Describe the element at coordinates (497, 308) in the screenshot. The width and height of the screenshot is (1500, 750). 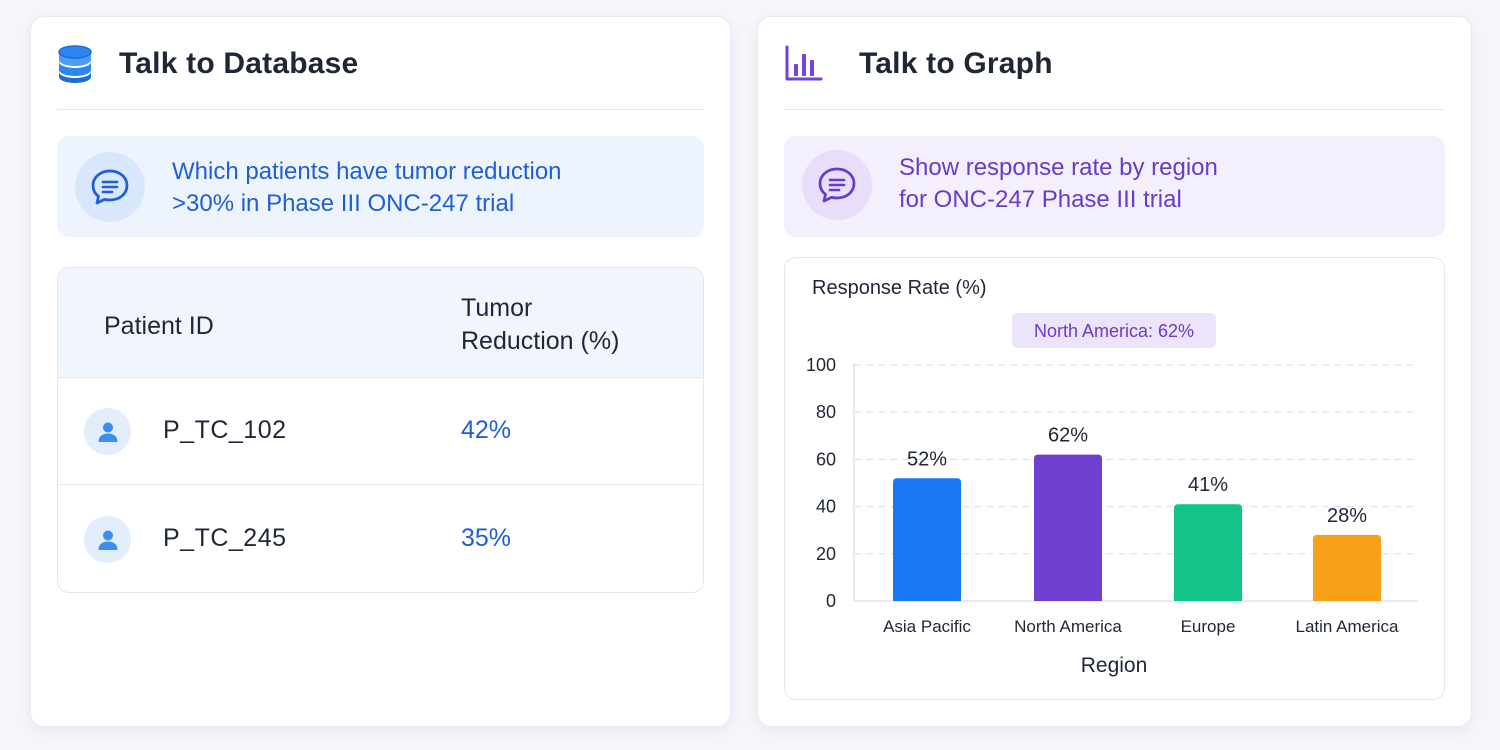
I see `column-header-tumor-line-1: Tumor` at that location.